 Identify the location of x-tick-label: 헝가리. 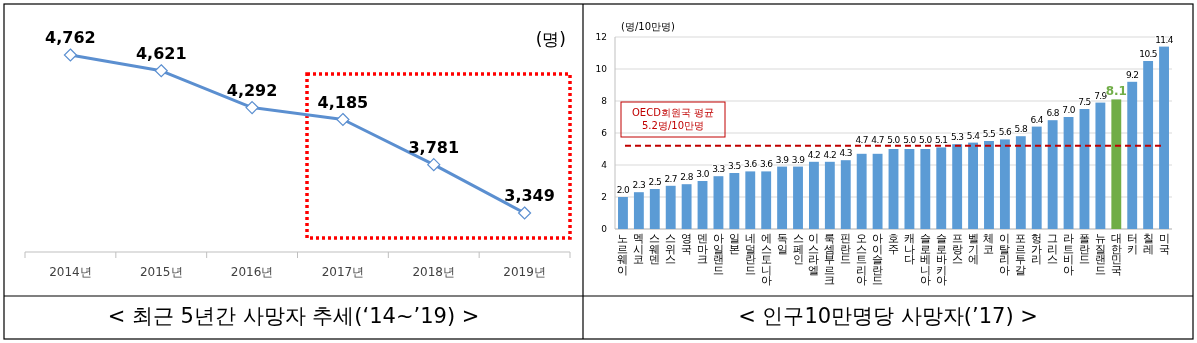
(1037, 249).